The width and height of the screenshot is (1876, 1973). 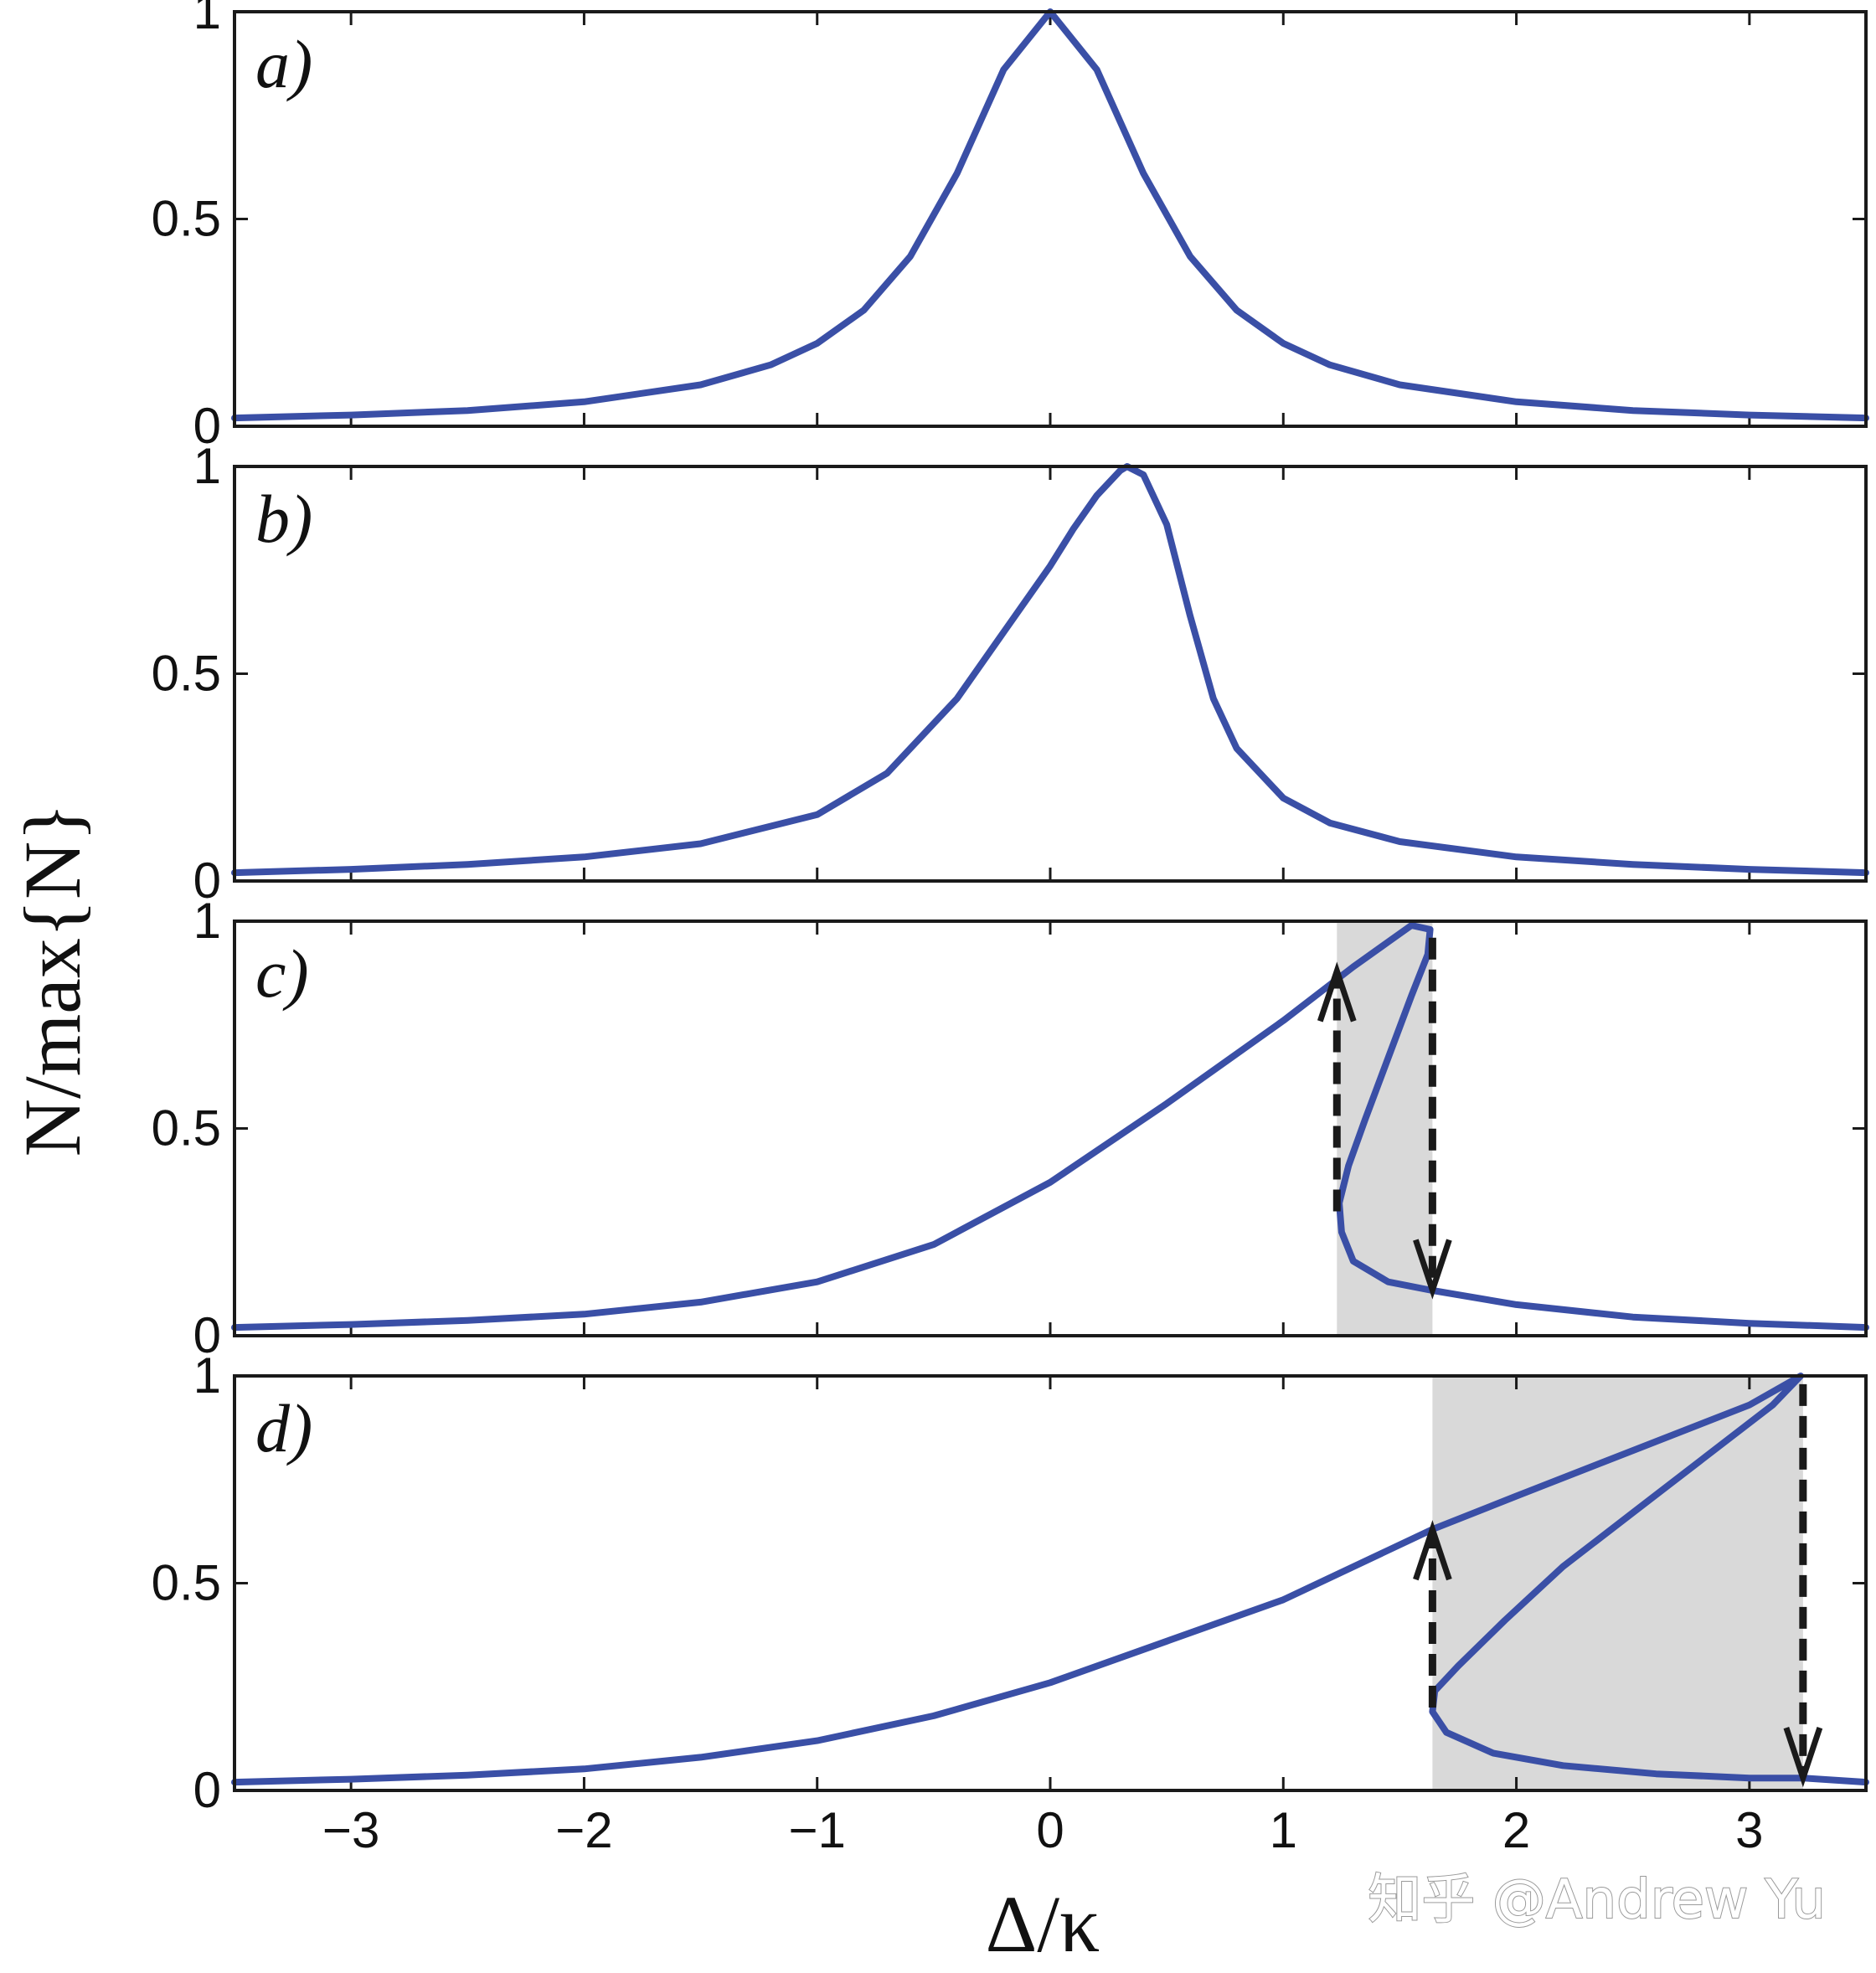 What do you see at coordinates (52, 980) in the screenshot?
I see `y-axis-label: N/max{N}` at bounding box center [52, 980].